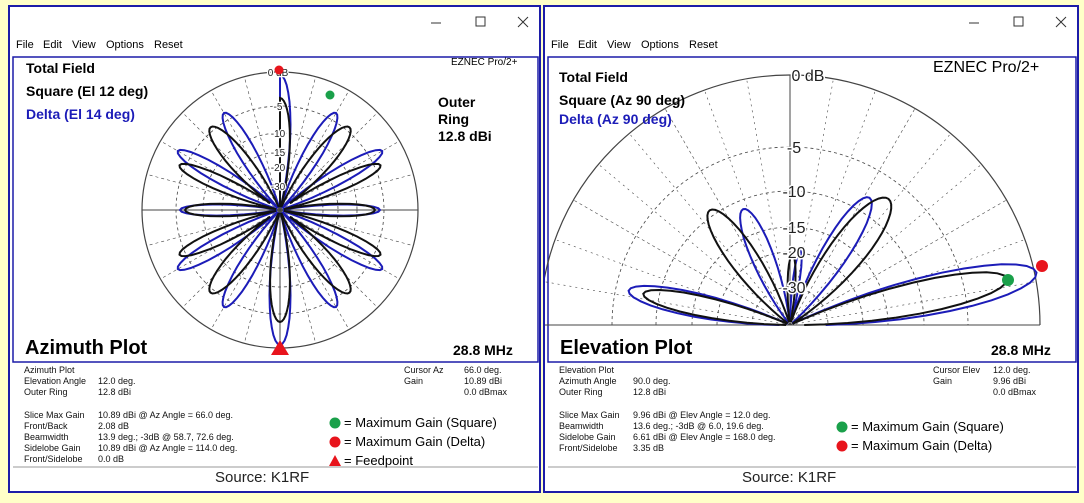 Image resolution: width=1084 pixels, height=503 pixels. Describe the element at coordinates (278, 168) in the screenshot. I see `ring-label: -20` at that location.